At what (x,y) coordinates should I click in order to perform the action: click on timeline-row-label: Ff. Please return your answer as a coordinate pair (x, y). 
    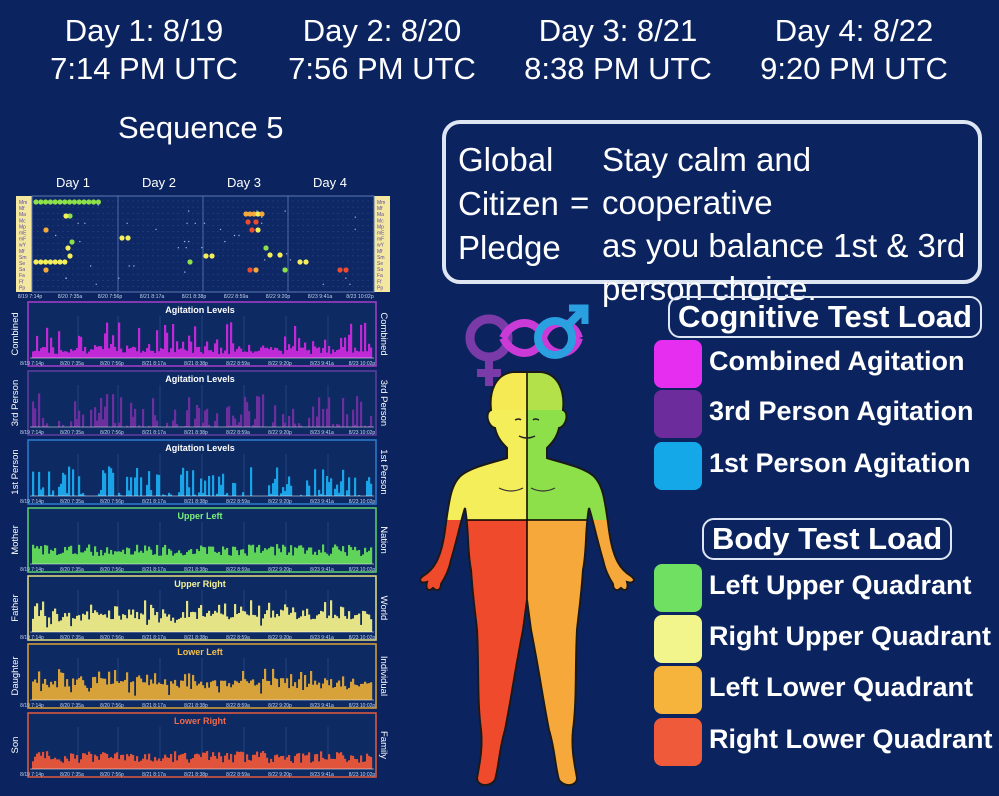
    Looking at the image, I should click on (21, 282).